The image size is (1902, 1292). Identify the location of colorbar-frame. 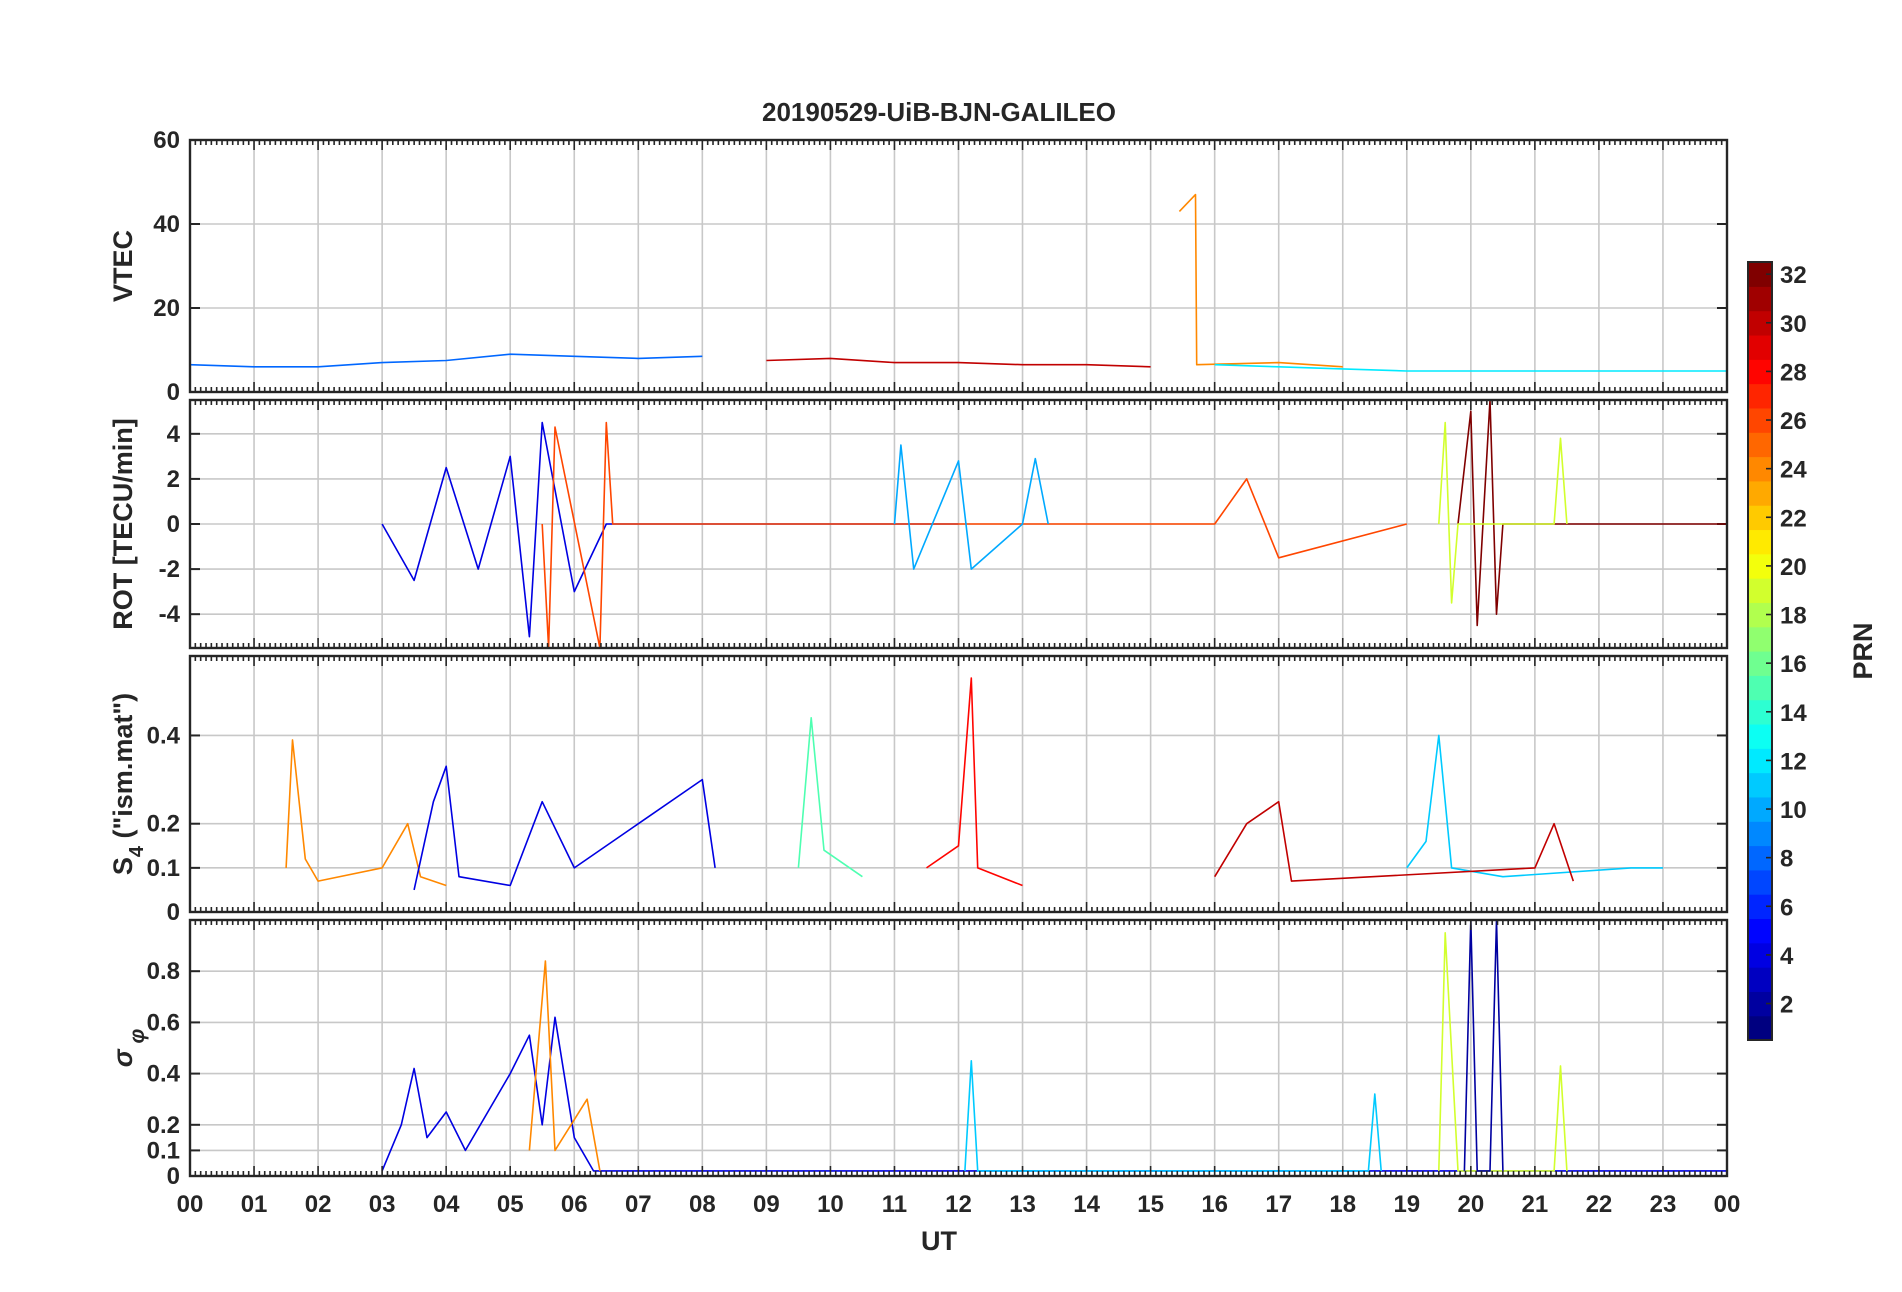
(1760, 651).